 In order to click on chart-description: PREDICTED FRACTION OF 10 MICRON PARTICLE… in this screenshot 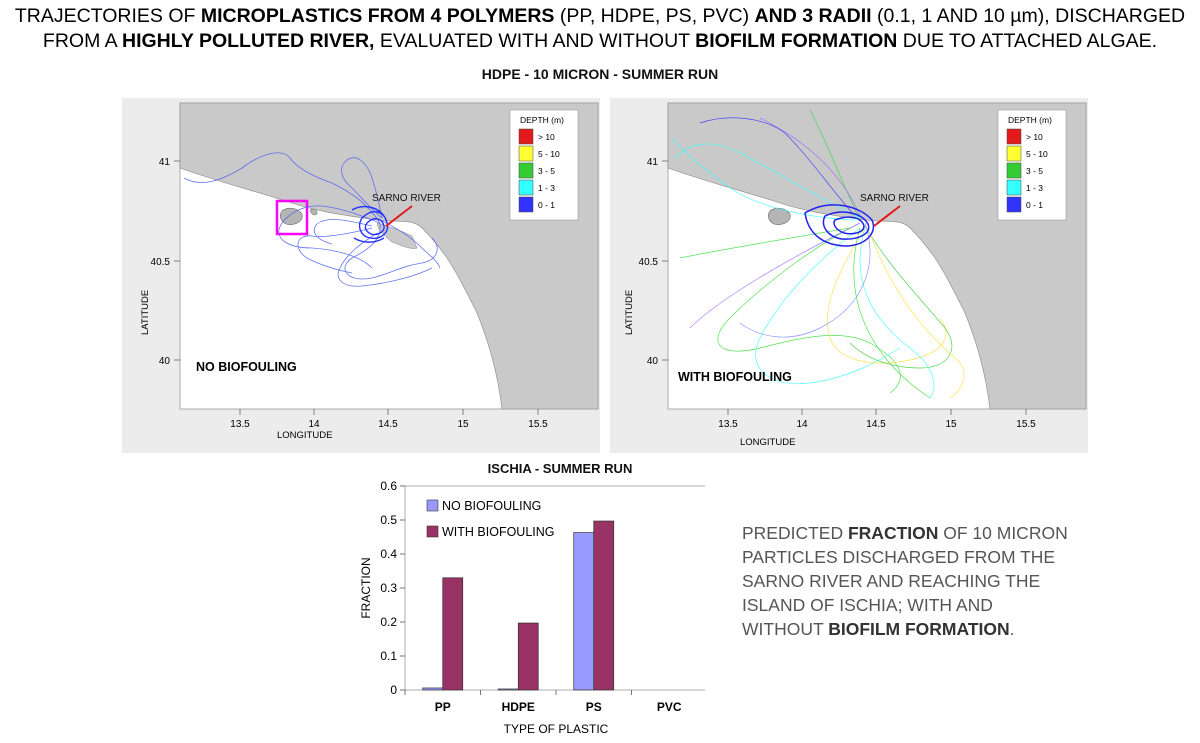, I will do `click(907, 581)`.